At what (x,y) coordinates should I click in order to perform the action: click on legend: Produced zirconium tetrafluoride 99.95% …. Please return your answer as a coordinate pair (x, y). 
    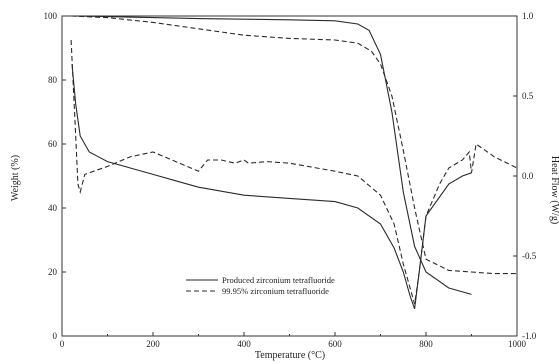
    Looking at the image, I should click on (260, 285).